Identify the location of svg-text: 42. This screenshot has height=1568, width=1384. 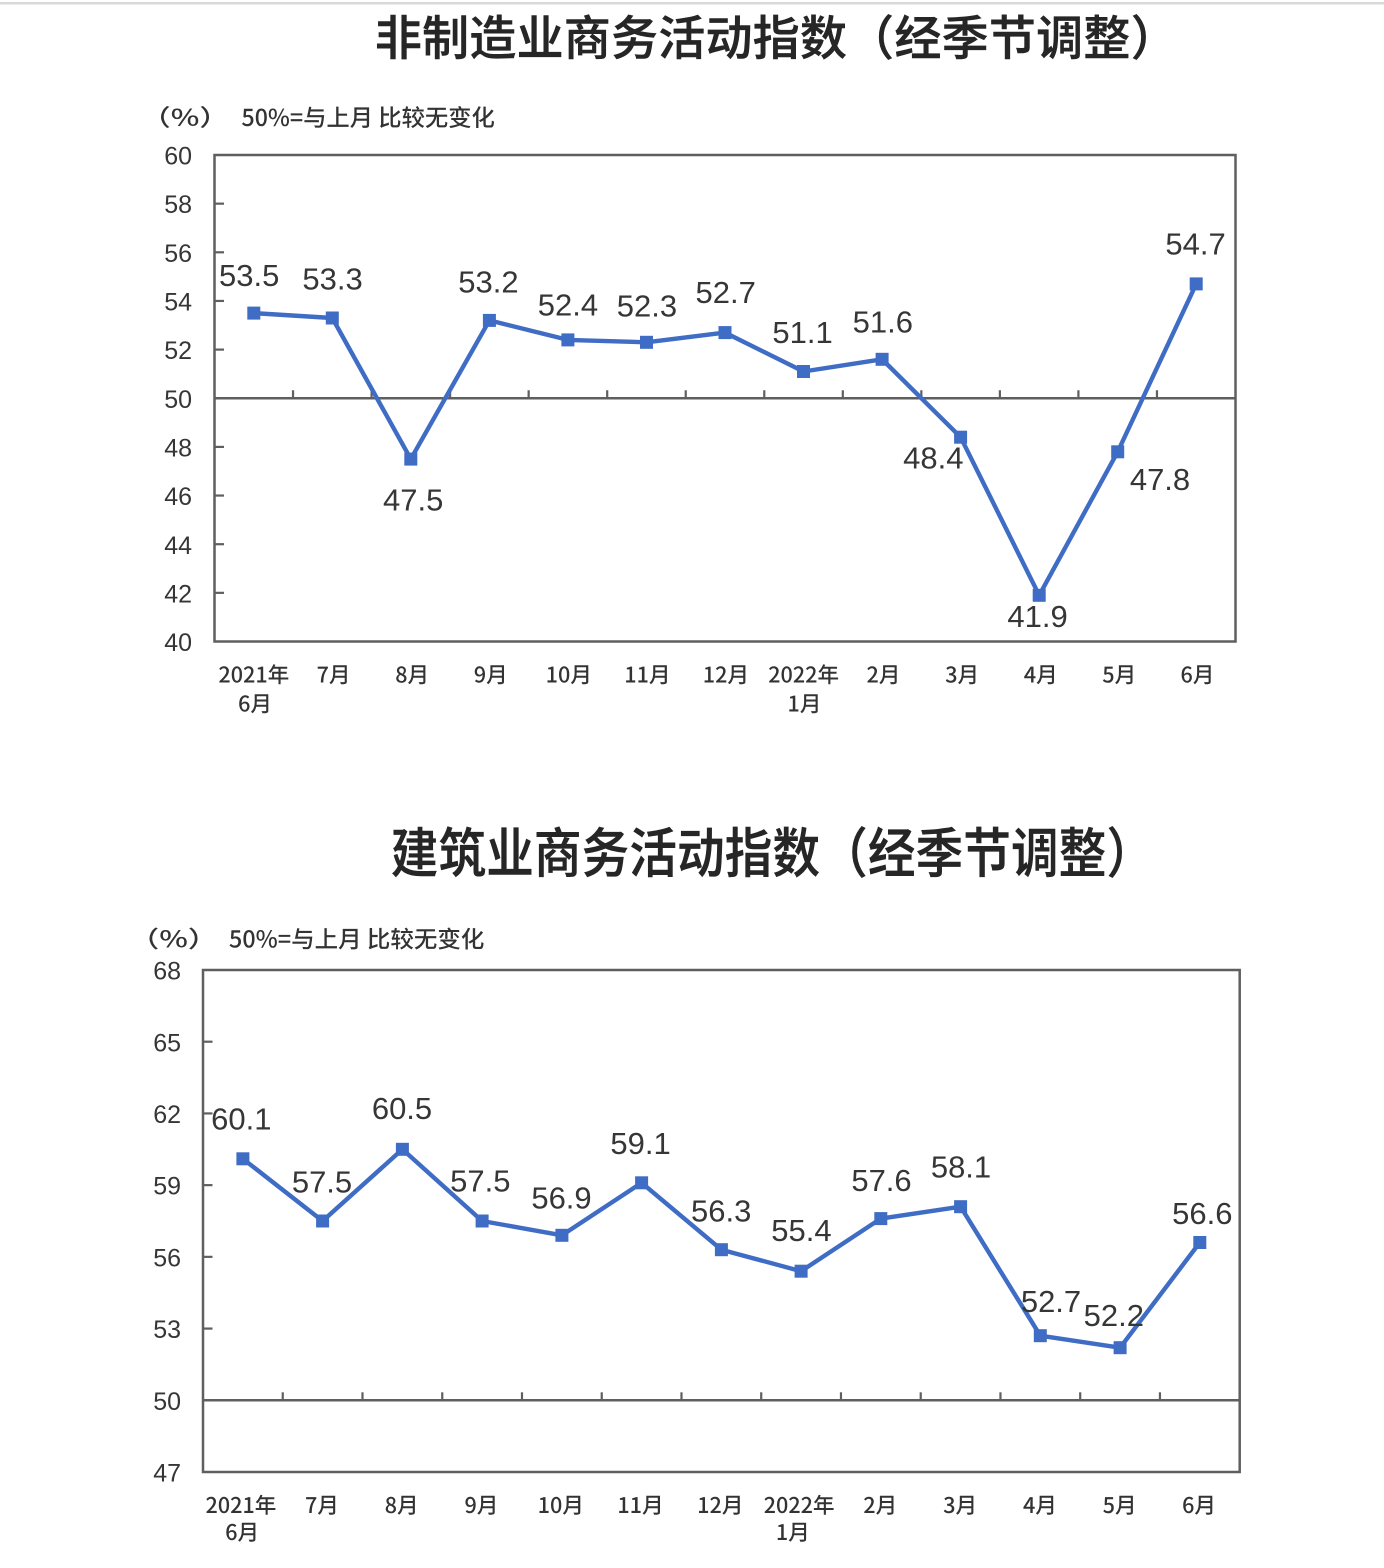
(178, 595).